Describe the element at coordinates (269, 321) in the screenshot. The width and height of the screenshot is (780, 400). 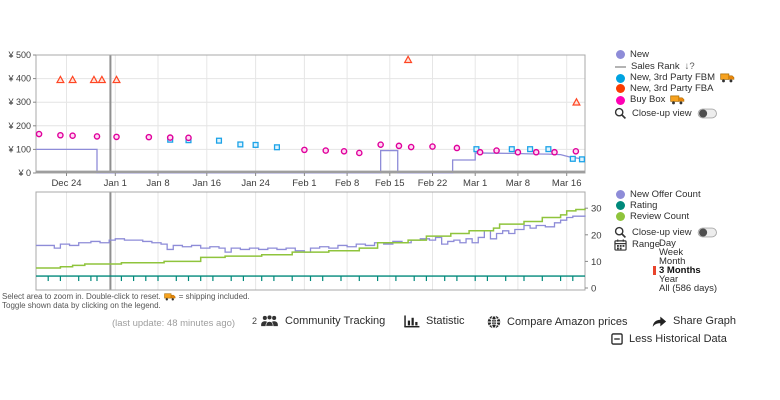
I see `people-group-icon` at that location.